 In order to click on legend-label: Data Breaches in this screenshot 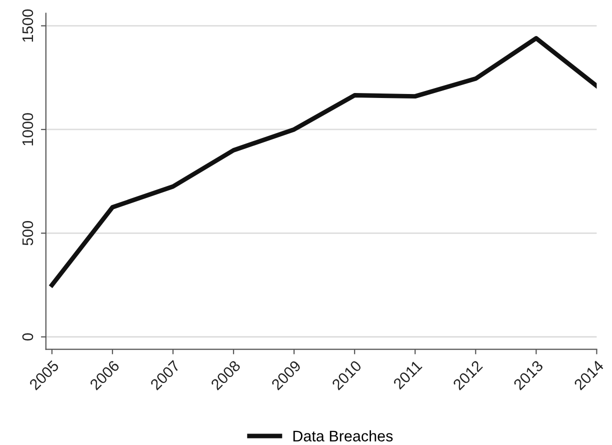, I will do `click(343, 436)`.